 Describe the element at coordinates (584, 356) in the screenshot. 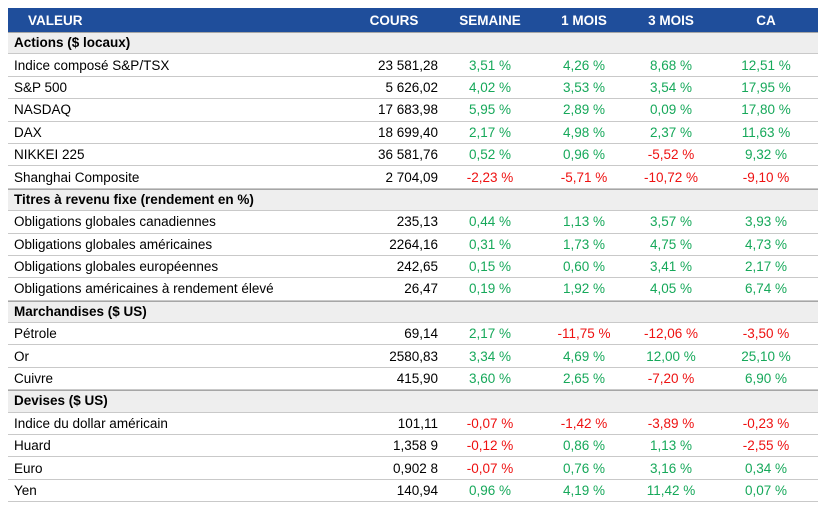

I see `pct-value: 4,69 %` at that location.